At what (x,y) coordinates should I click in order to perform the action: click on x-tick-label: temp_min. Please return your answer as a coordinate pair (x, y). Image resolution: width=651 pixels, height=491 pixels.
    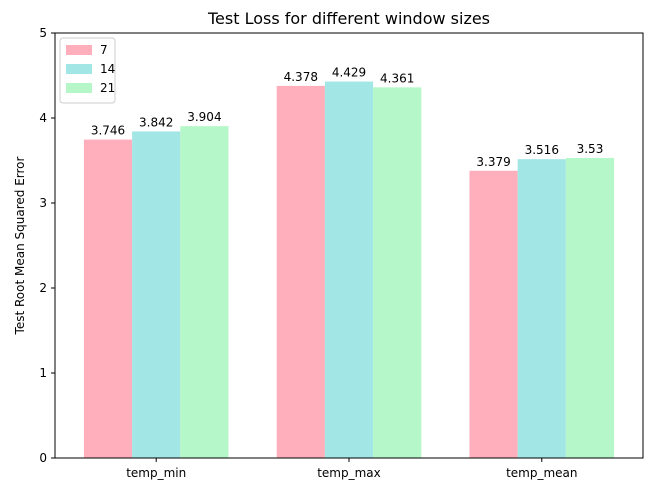
    Looking at the image, I should click on (156, 473).